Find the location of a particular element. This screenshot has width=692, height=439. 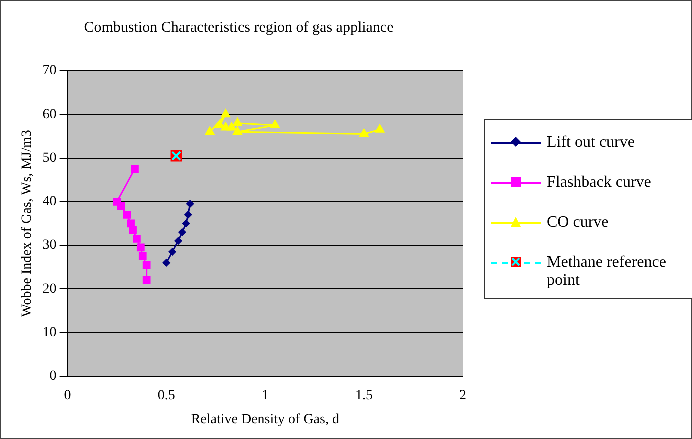

x-axis-title: Relative Density of Gas, d is located at coordinates (265, 420).